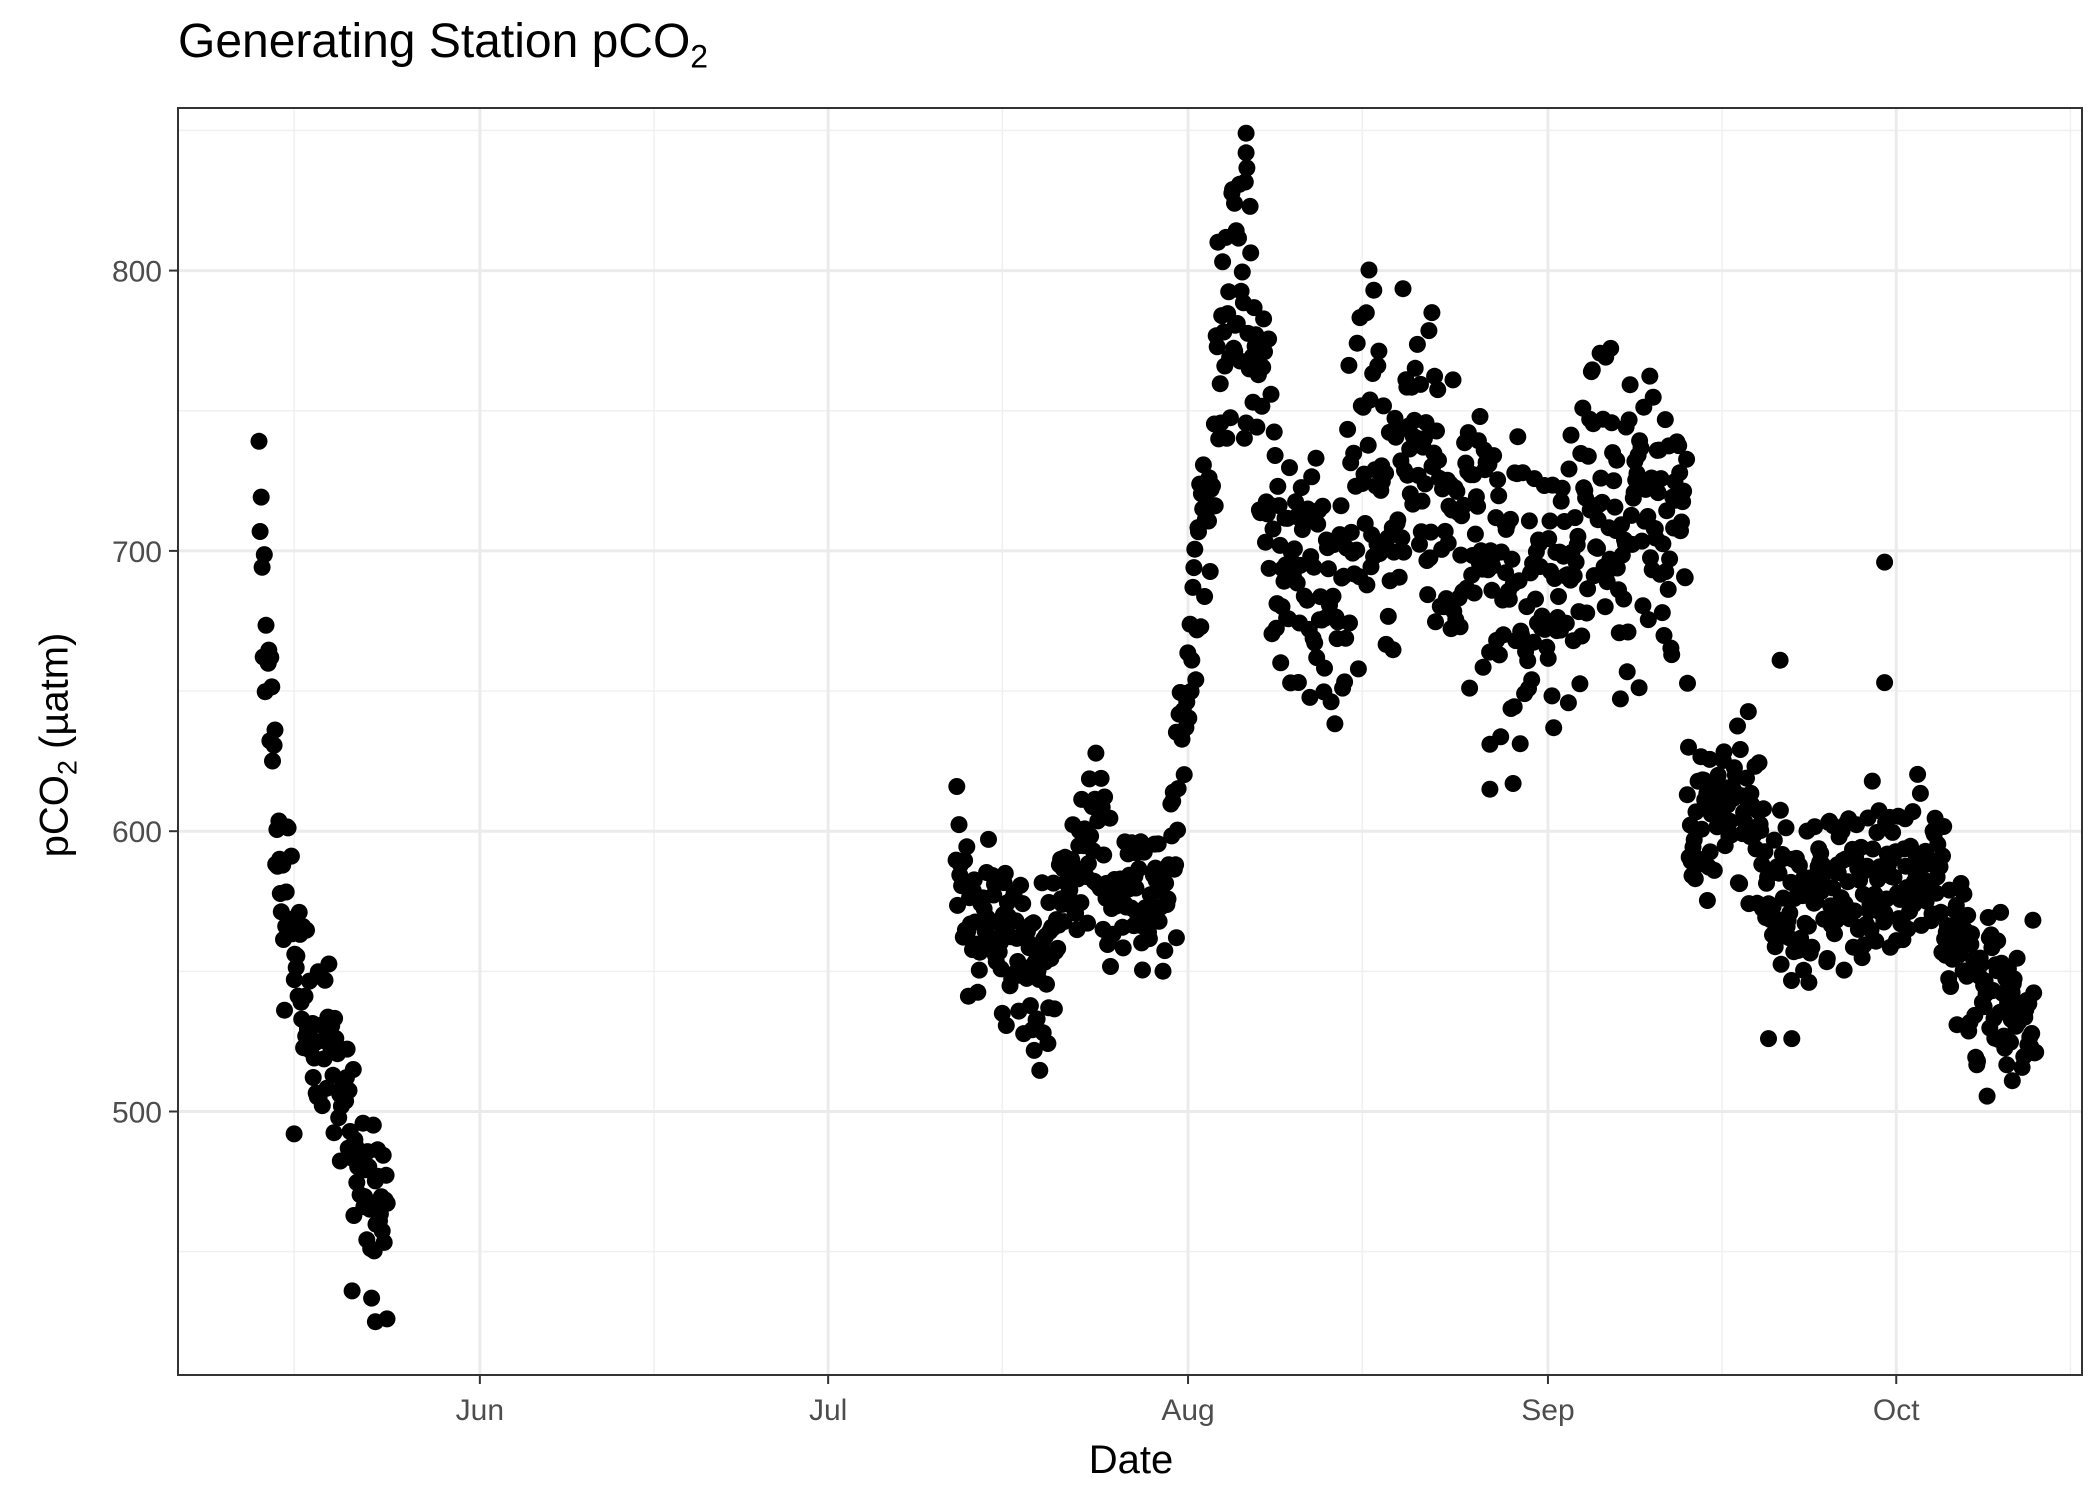 The height and width of the screenshot is (1499, 2100). Describe the element at coordinates (1896, 1410) in the screenshot. I see `x-tick-label: Oct` at that location.